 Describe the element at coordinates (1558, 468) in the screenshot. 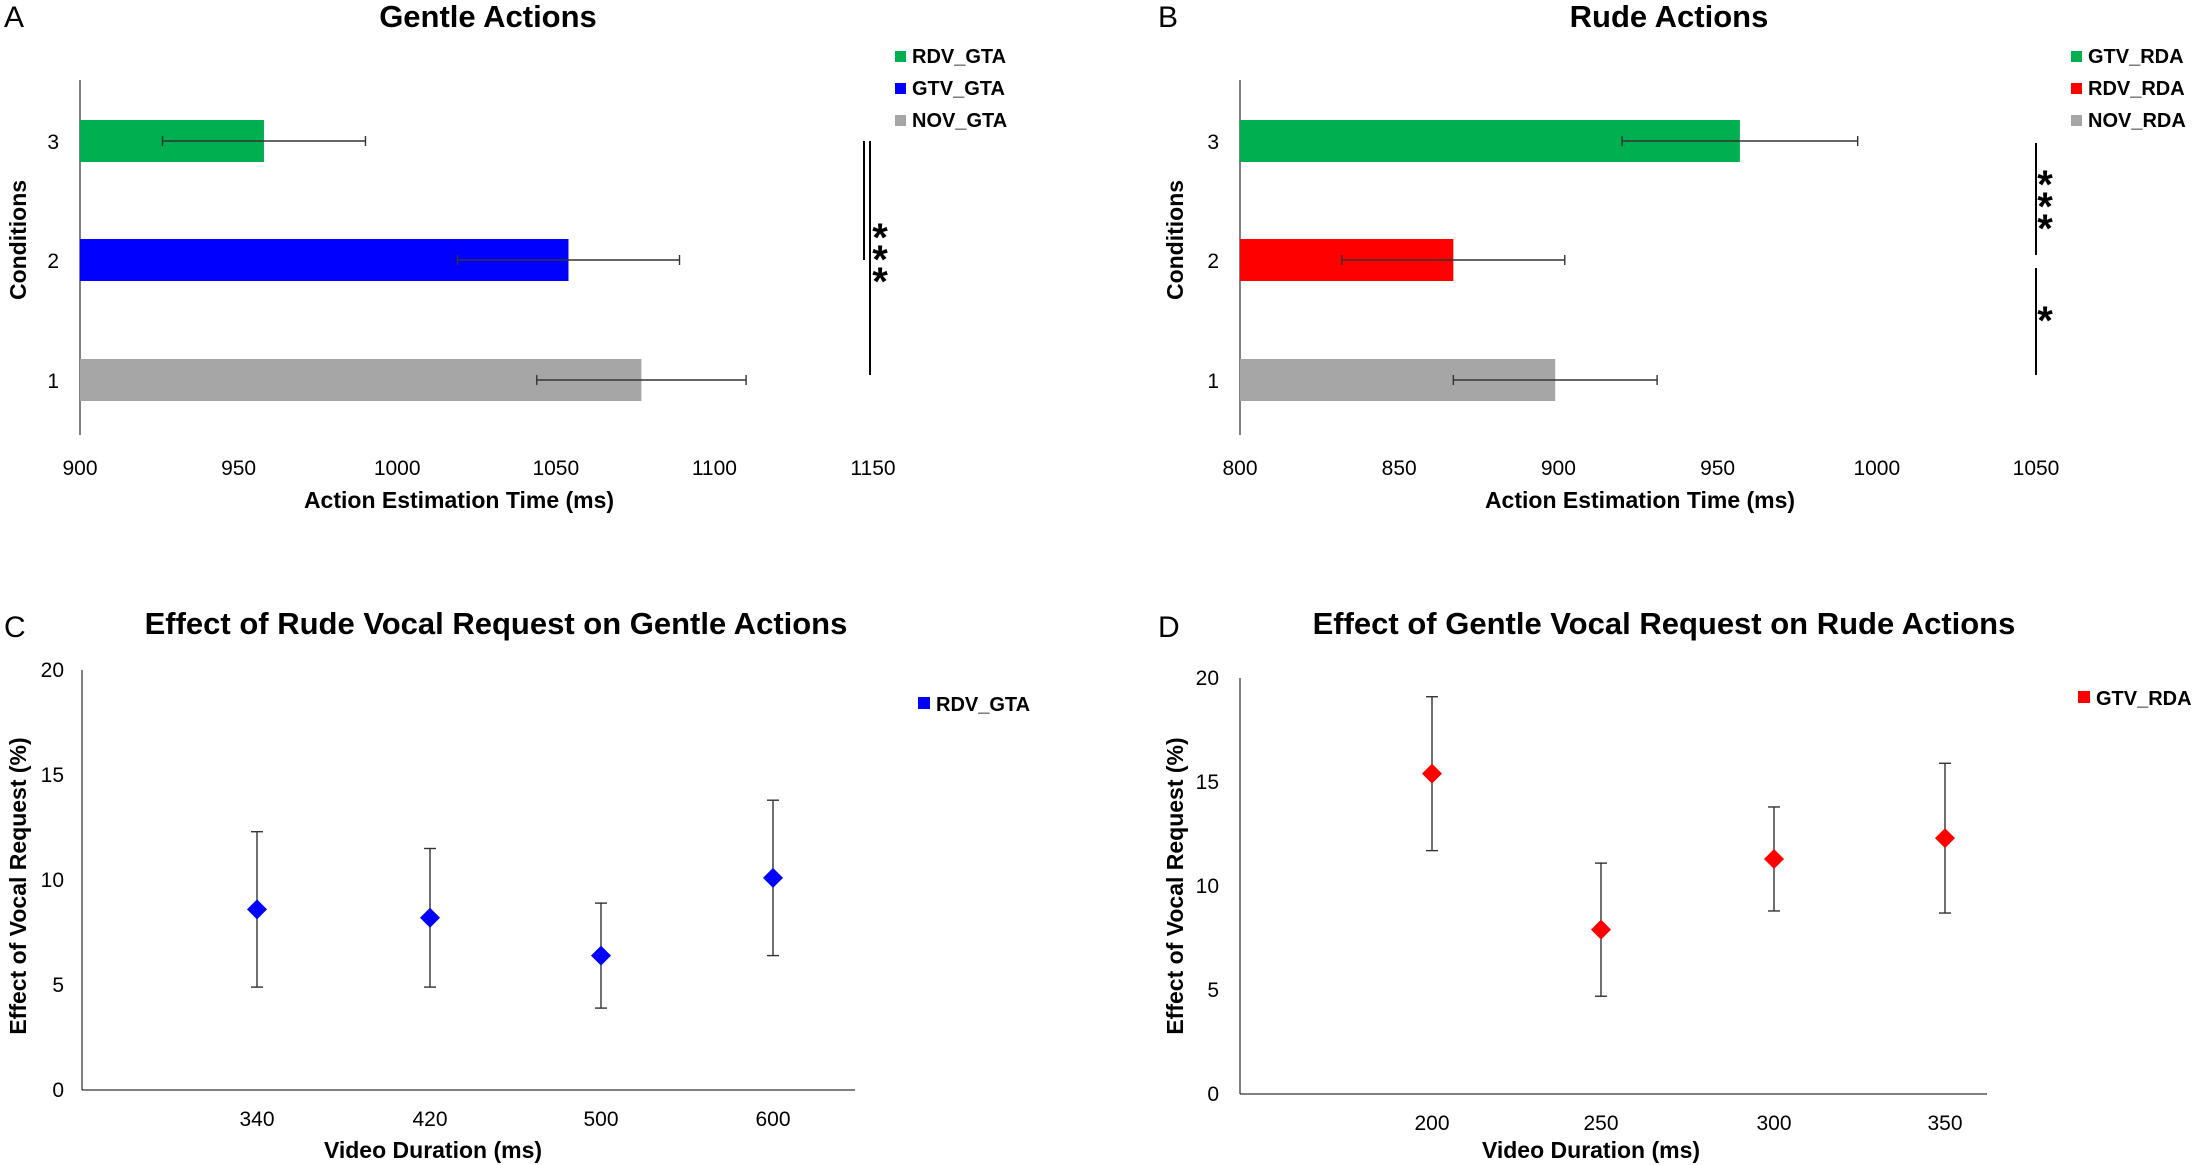

I see `panel-b-x-tick-label: 900` at that location.